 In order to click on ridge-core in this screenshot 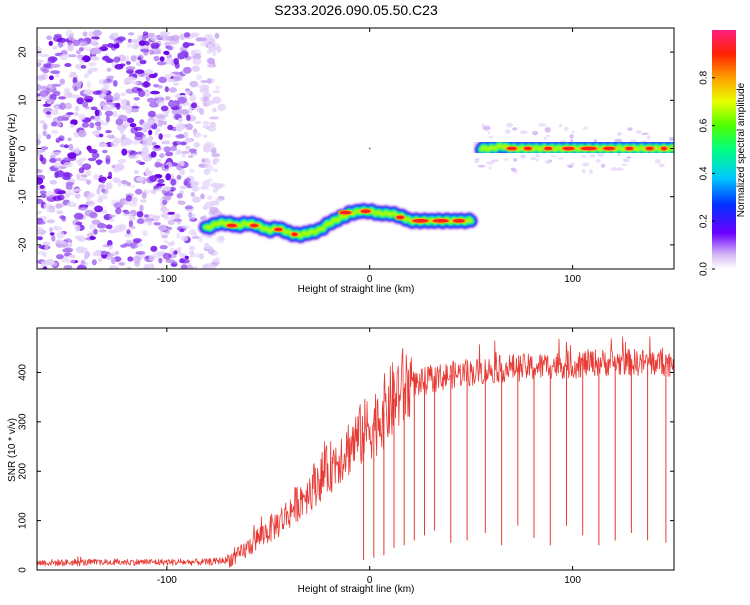, I will do `click(511, 148)`.